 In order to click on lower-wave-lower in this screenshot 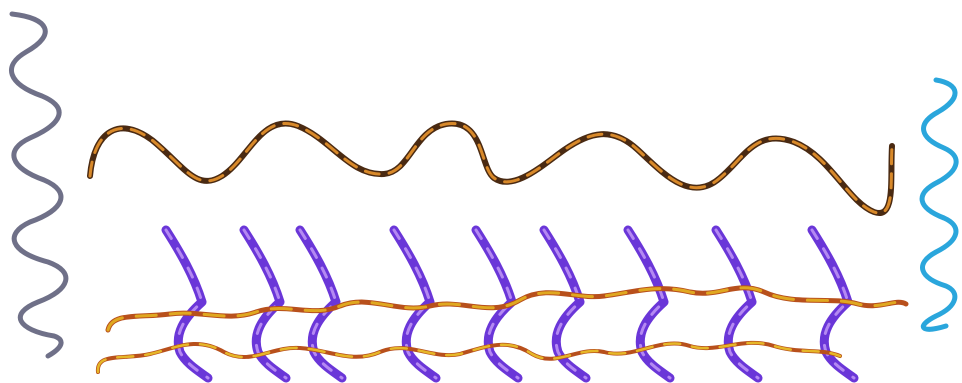, I will do `click(468, 357)`.